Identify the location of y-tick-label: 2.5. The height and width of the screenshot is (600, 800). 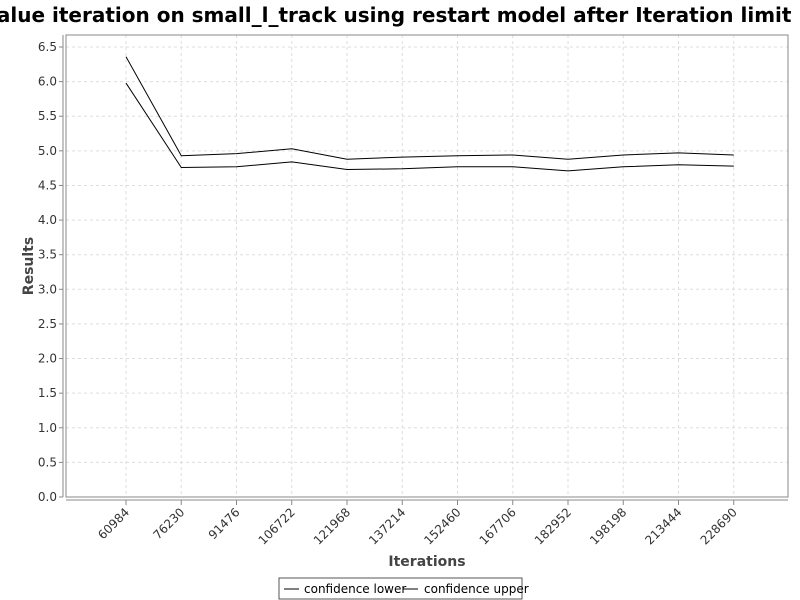
(47, 324).